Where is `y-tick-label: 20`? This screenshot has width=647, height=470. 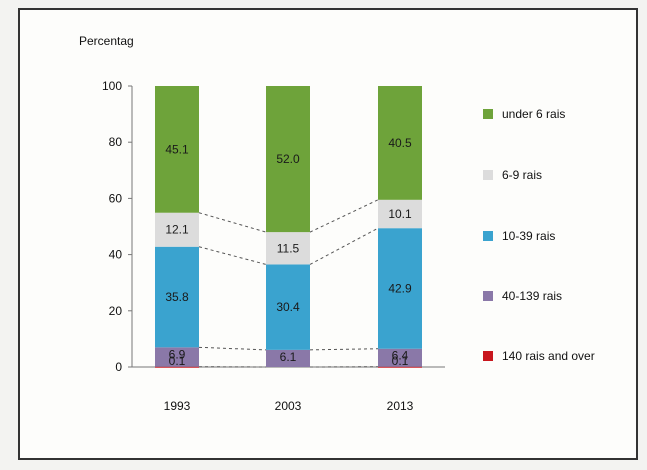 y-tick-label: 20 is located at coordinates (116, 311).